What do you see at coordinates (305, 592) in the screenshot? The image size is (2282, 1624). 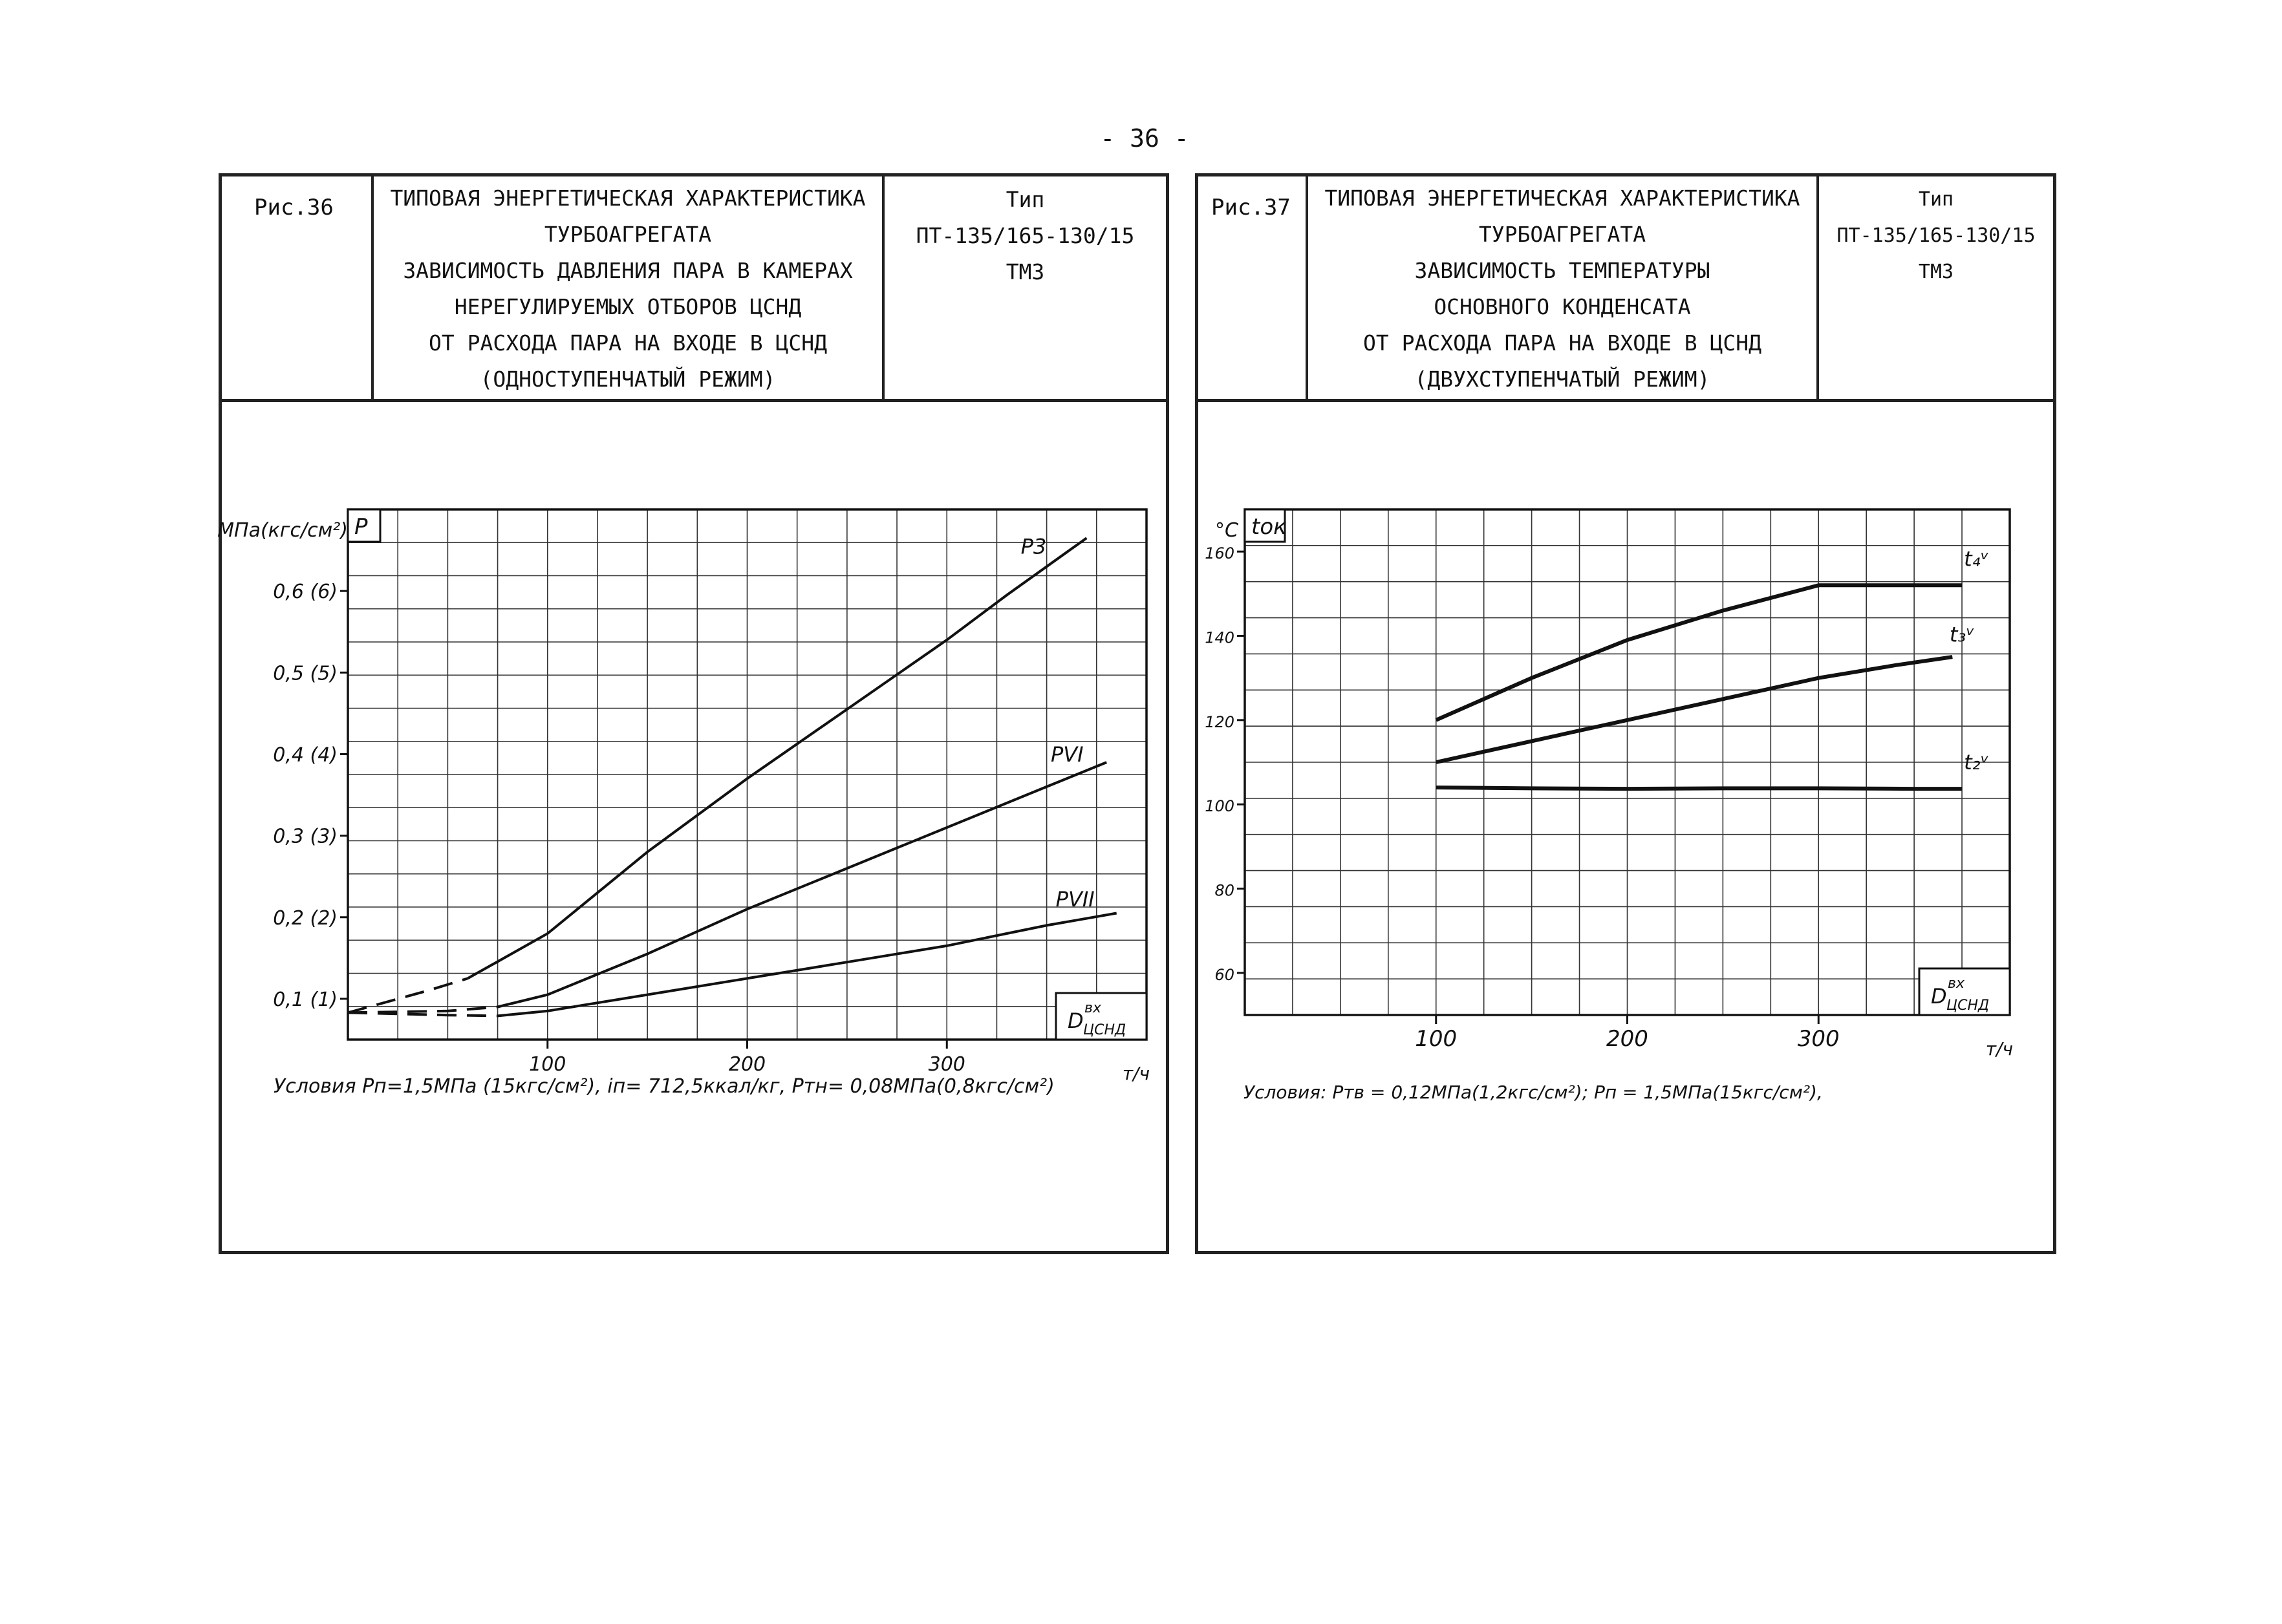 I see `y-tick-label: 0,6 (6)` at bounding box center [305, 592].